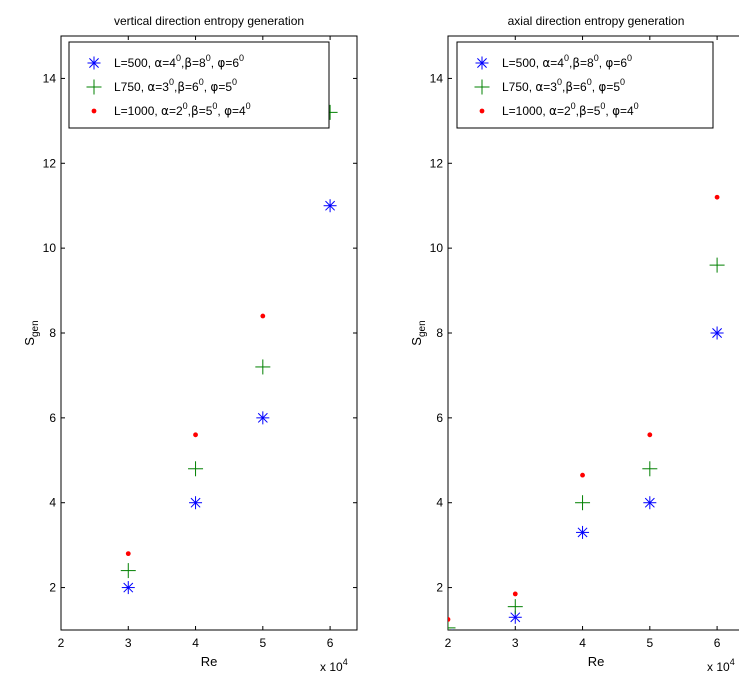 Image resolution: width=739 pixels, height=677 pixels. What do you see at coordinates (596, 21) in the screenshot?
I see `chart-title: axial direction entropy generation` at bounding box center [596, 21].